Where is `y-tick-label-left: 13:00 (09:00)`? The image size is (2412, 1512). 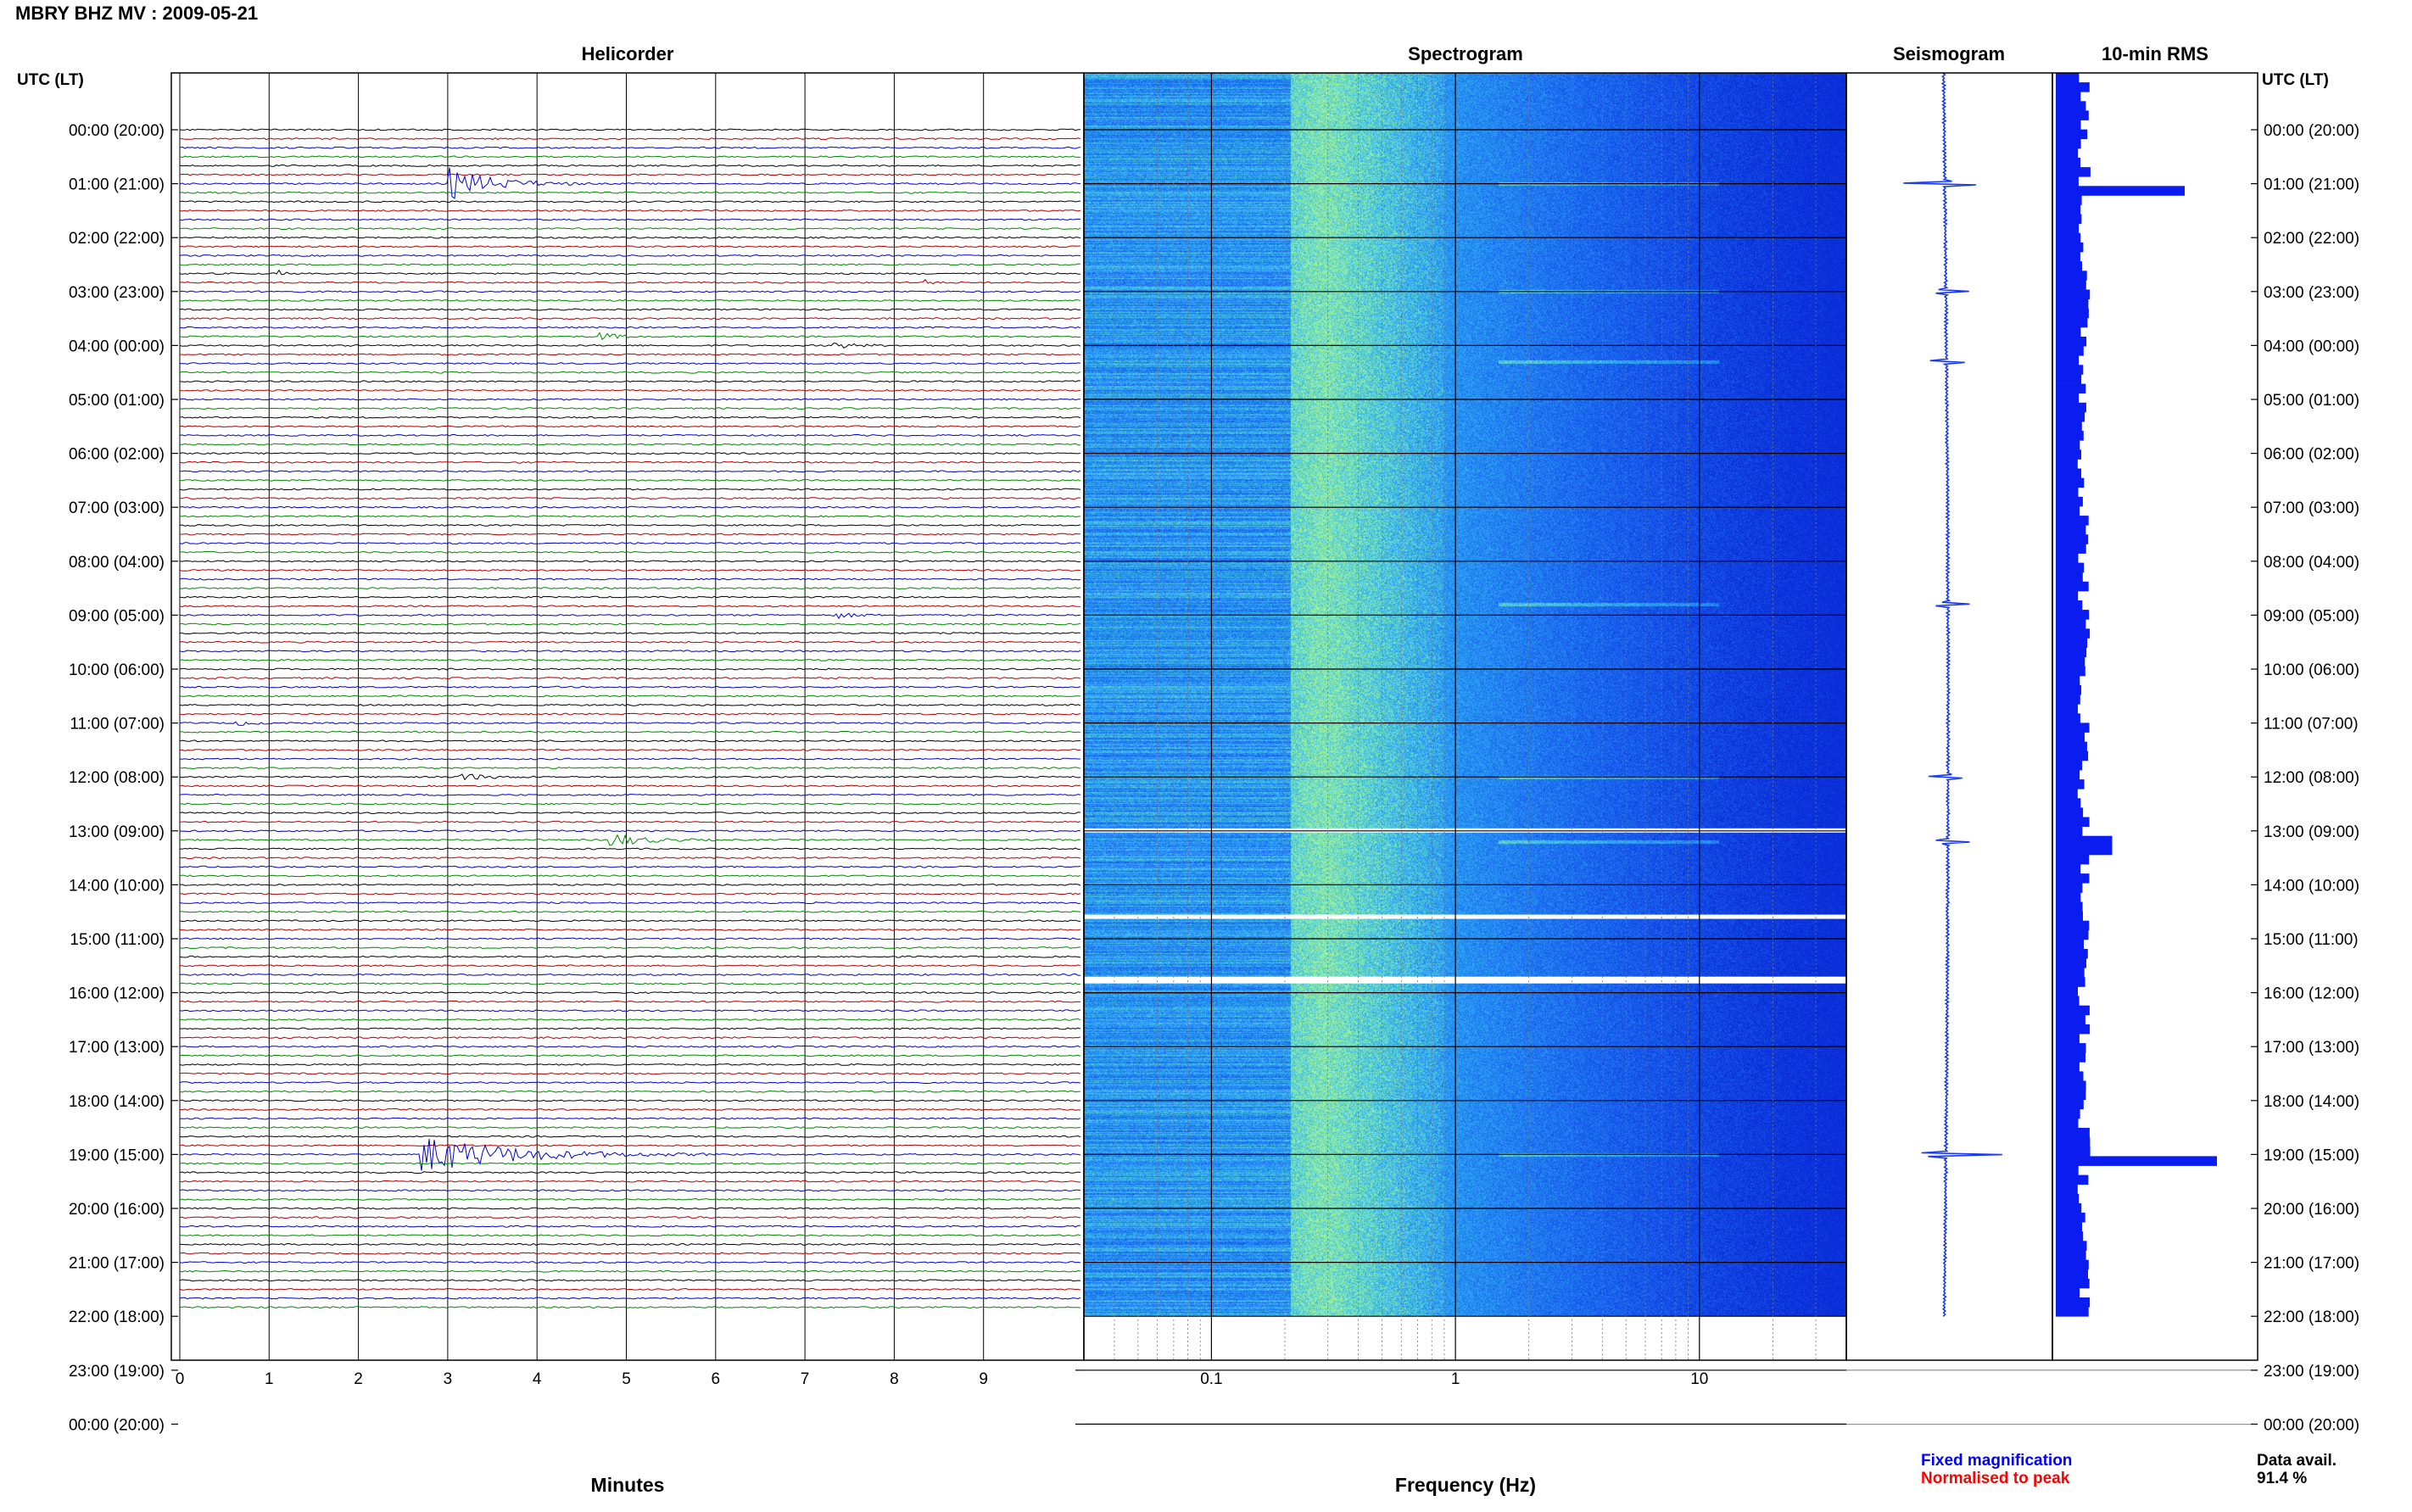 y-tick-label-left: 13:00 (09:00) is located at coordinates (117, 832).